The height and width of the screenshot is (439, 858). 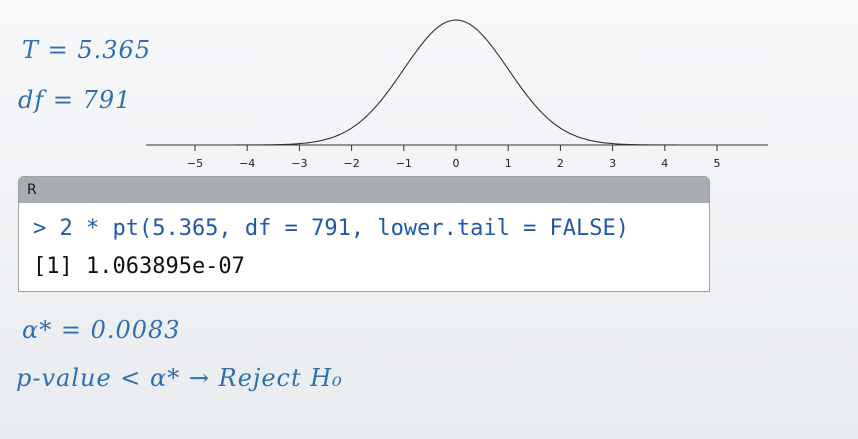 What do you see at coordinates (87, 50) in the screenshot?
I see `t-statistic-note: T = 5.365` at bounding box center [87, 50].